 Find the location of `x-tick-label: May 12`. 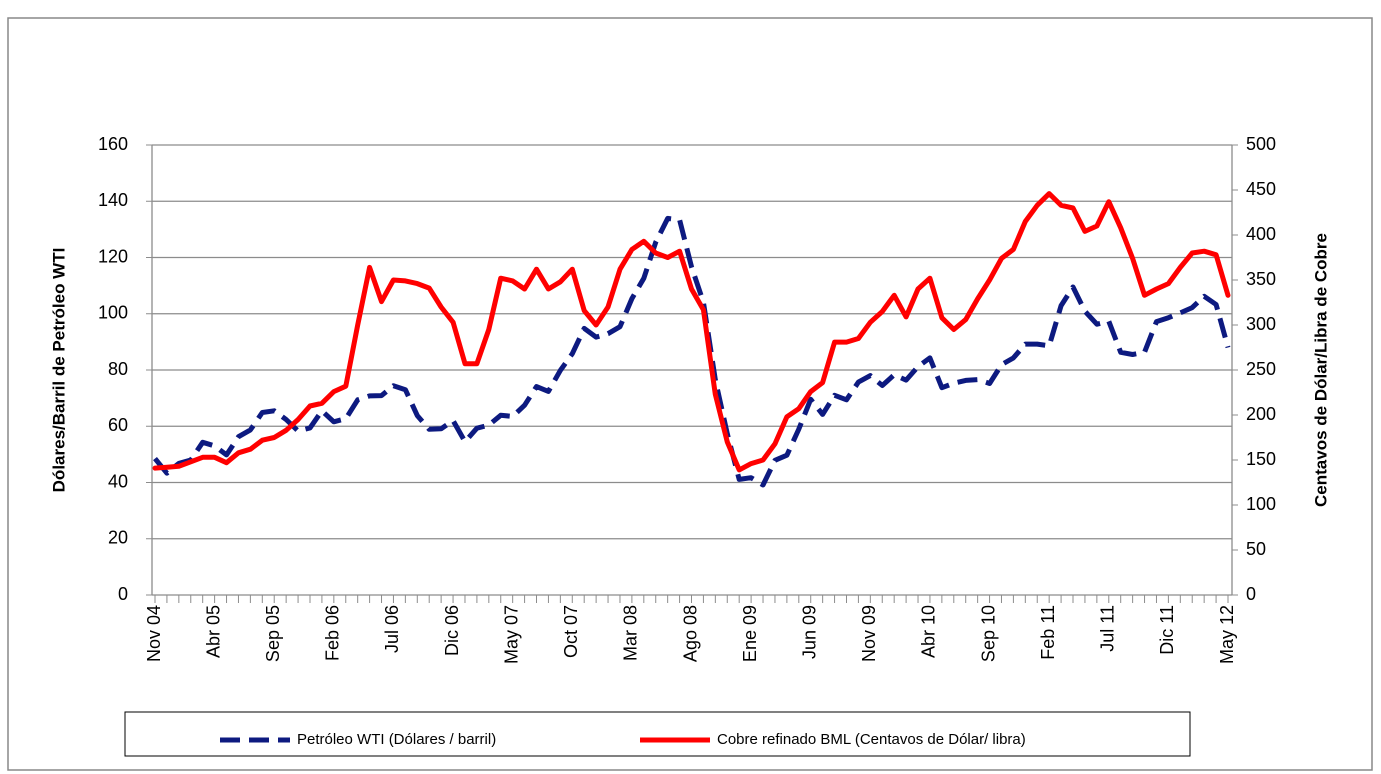

x-tick-label: May 12 is located at coordinates (1227, 634).